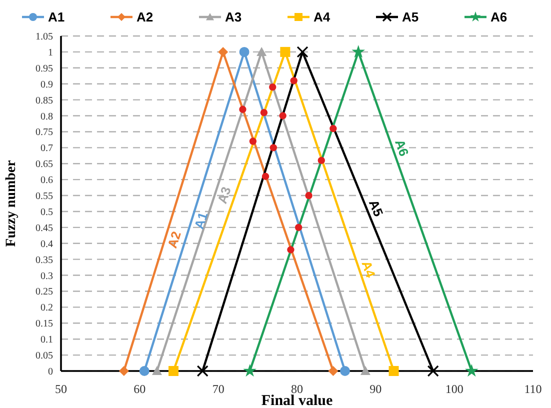  Describe the element at coordinates (454, 389) in the screenshot. I see `x-tick-label: 100` at that location.